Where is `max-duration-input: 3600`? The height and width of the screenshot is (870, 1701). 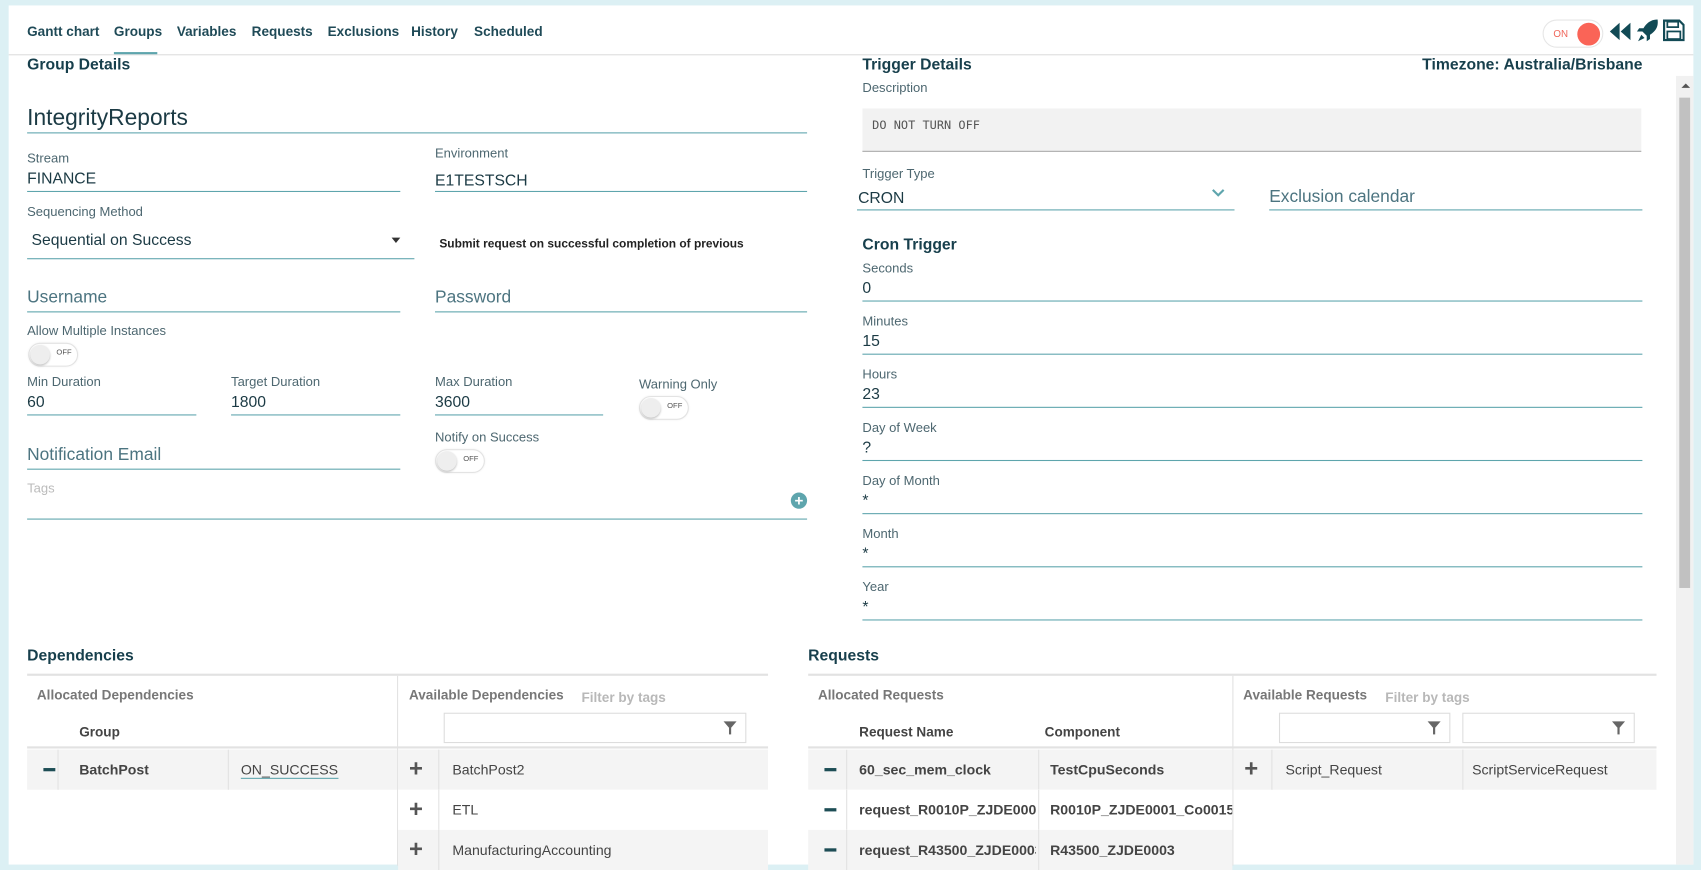 max-duration-input: 3600 is located at coordinates (453, 402).